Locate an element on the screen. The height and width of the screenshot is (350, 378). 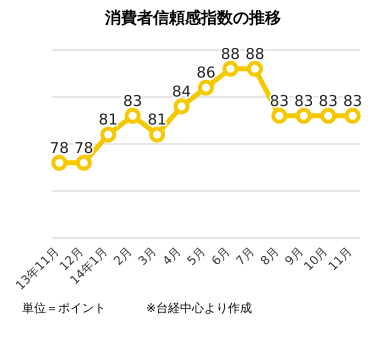
x-tick-label: 7月 is located at coordinates (245, 256).